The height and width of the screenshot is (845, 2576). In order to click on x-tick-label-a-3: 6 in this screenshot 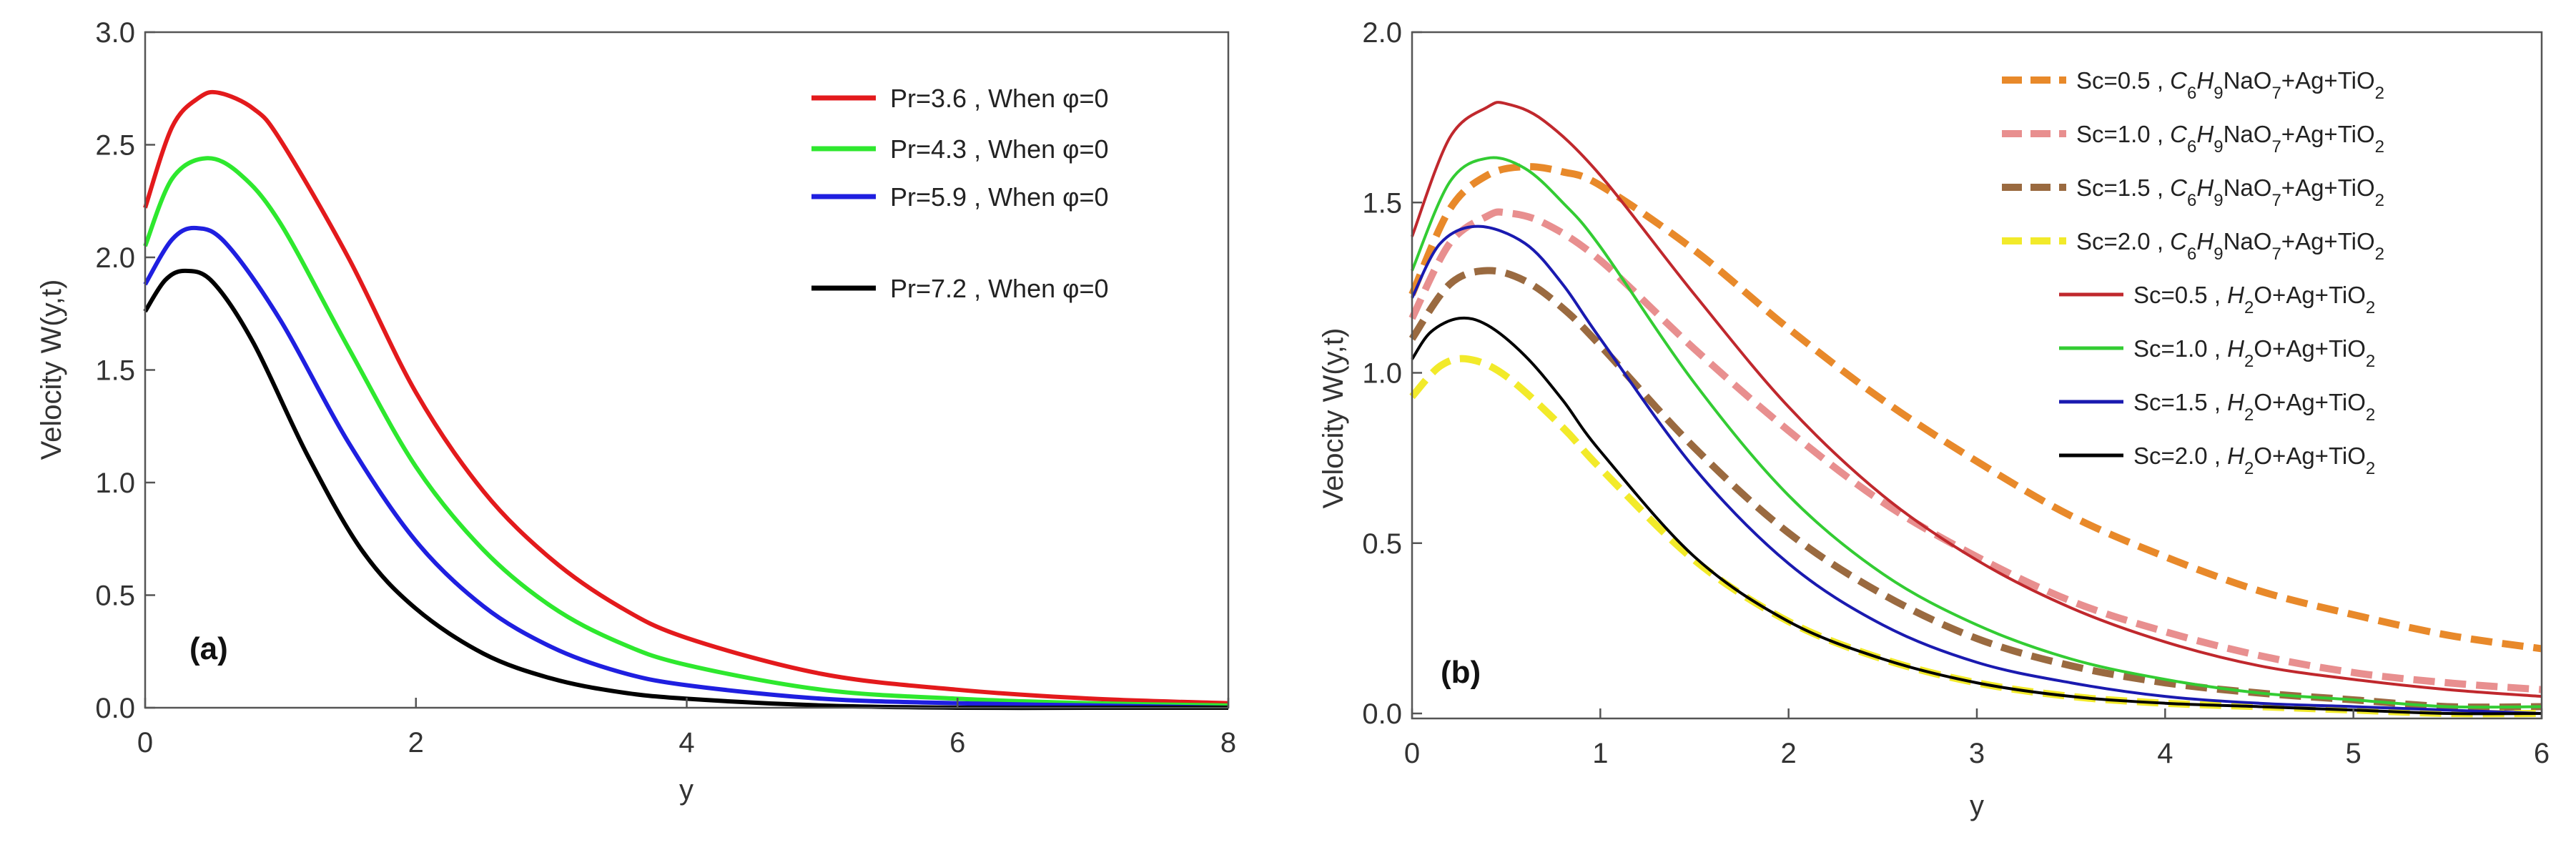, I will do `click(957, 742)`.